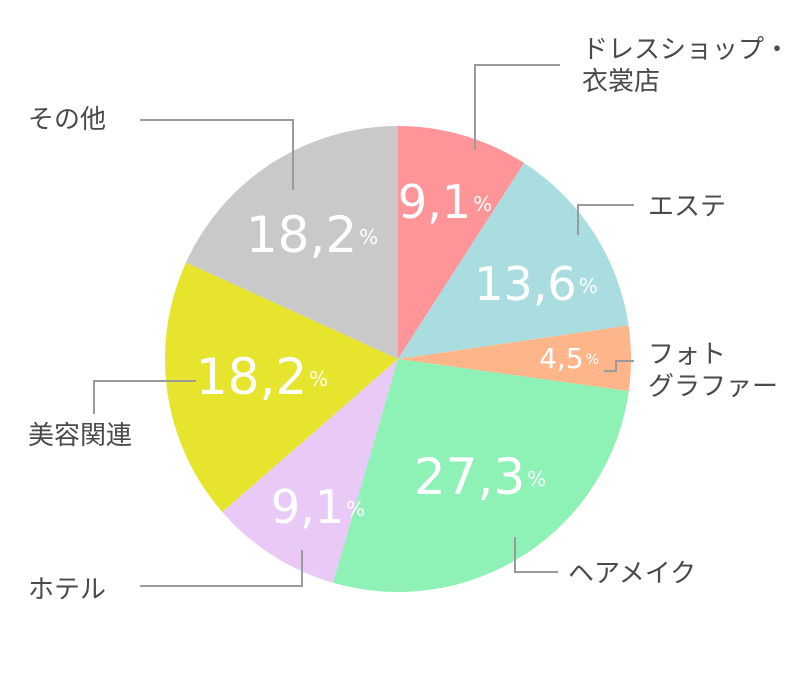  What do you see at coordinates (621, 82) in the screenshot?
I see `category-label-line: 衣裳店` at bounding box center [621, 82].